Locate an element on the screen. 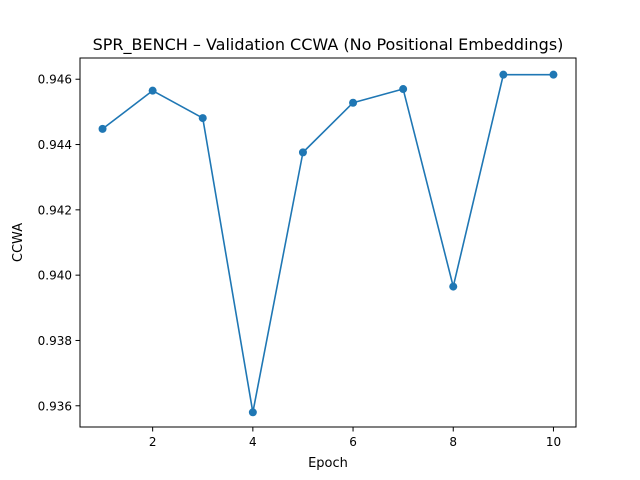 This screenshot has width=640, height=480. y-tick-label: 0.940 is located at coordinates (55, 276).